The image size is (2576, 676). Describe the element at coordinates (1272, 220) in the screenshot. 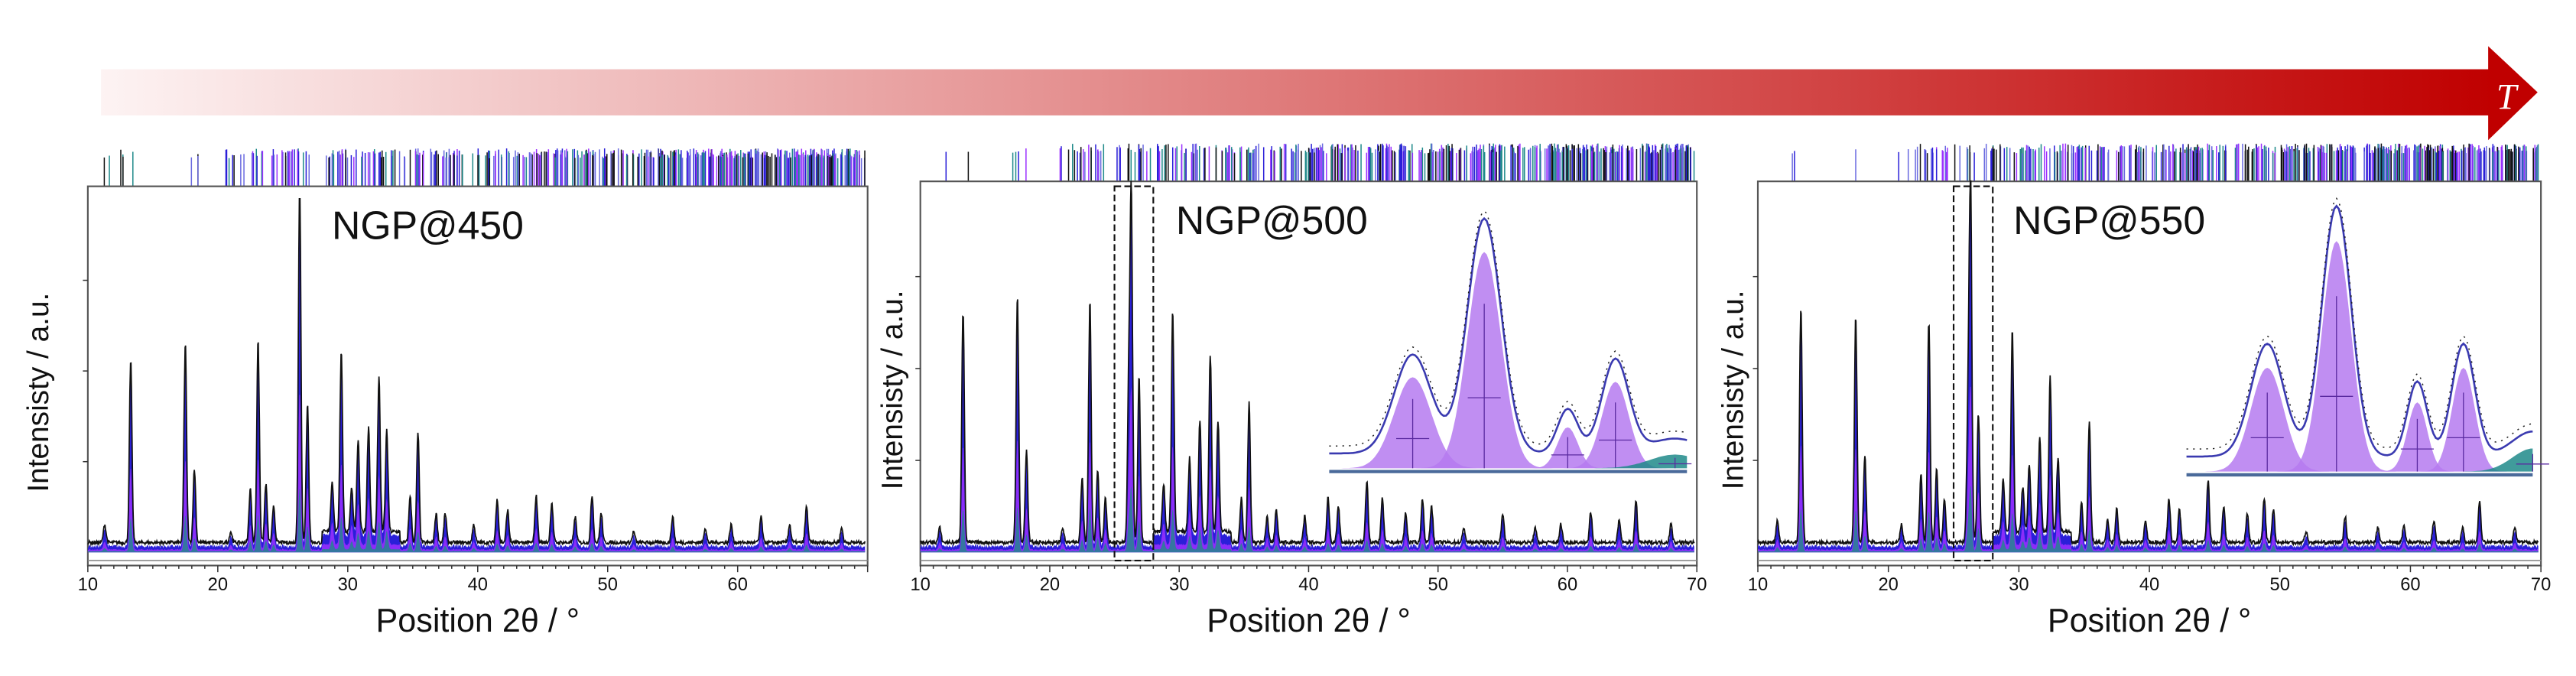

I see `sample-label: NGP@500` at that location.